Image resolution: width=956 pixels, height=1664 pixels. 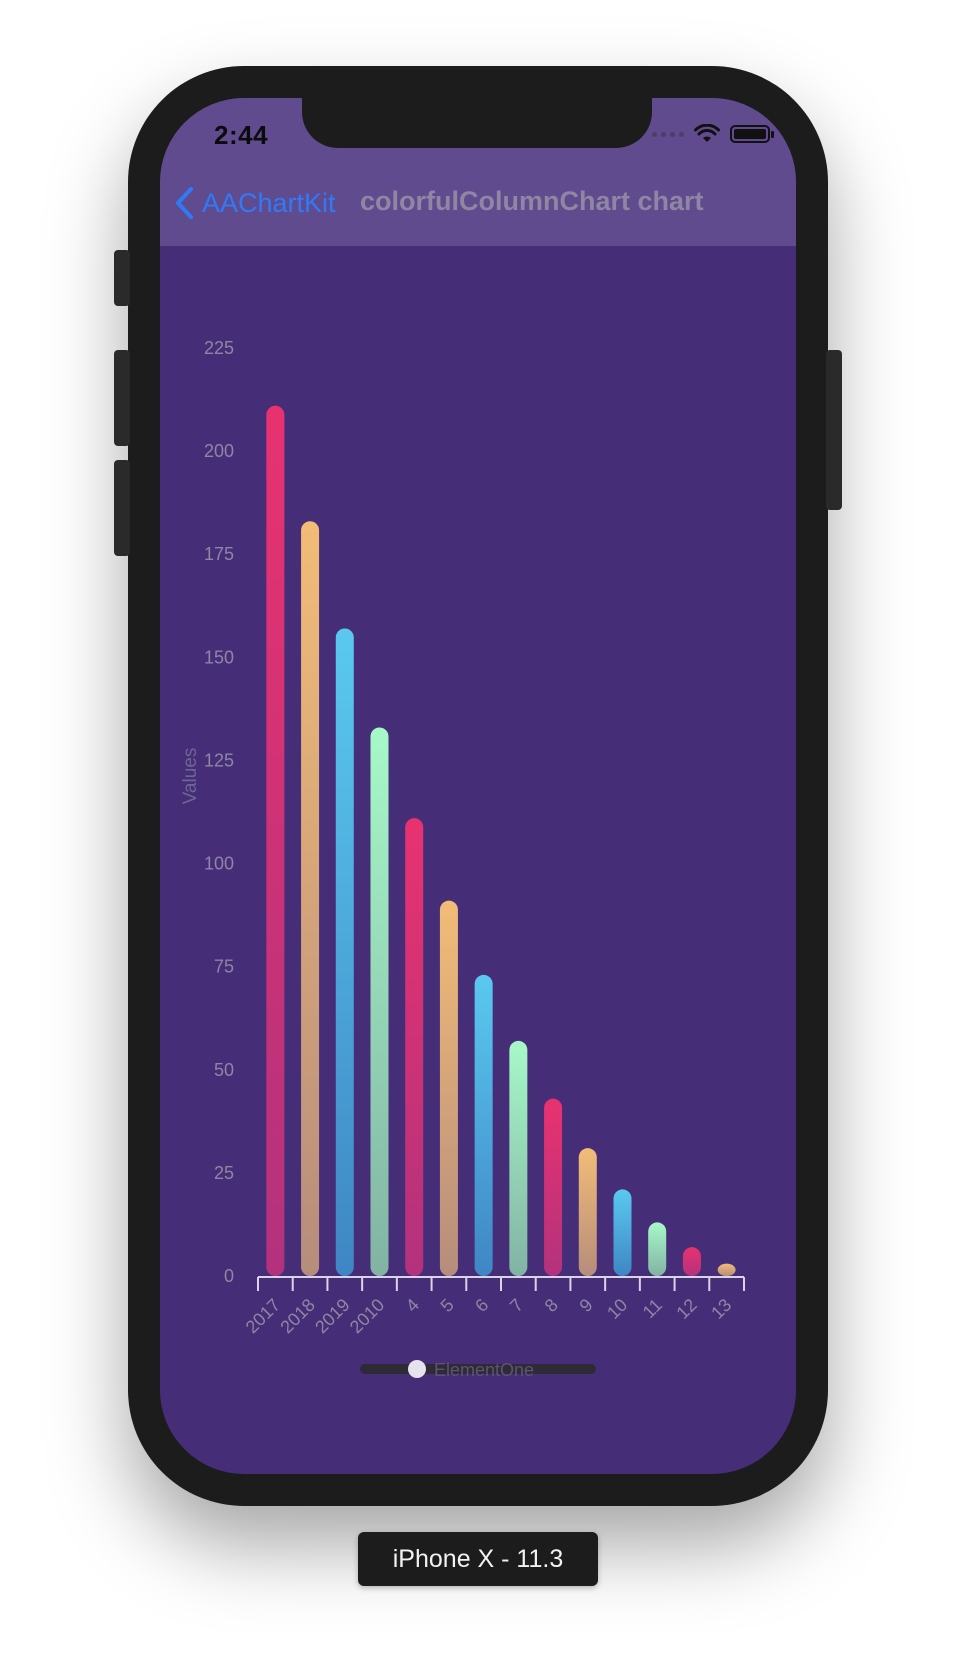 What do you see at coordinates (686, 1309) in the screenshot?
I see `x-tick-label: 12` at bounding box center [686, 1309].